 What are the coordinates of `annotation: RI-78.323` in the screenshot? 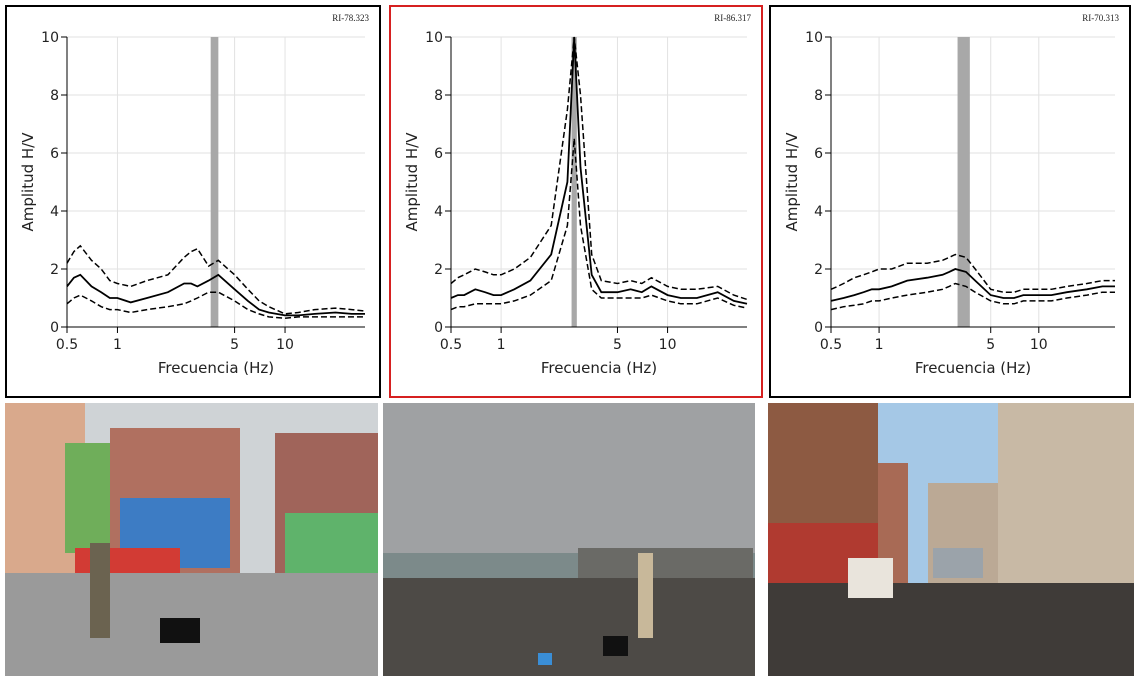 It's located at (350, 18).